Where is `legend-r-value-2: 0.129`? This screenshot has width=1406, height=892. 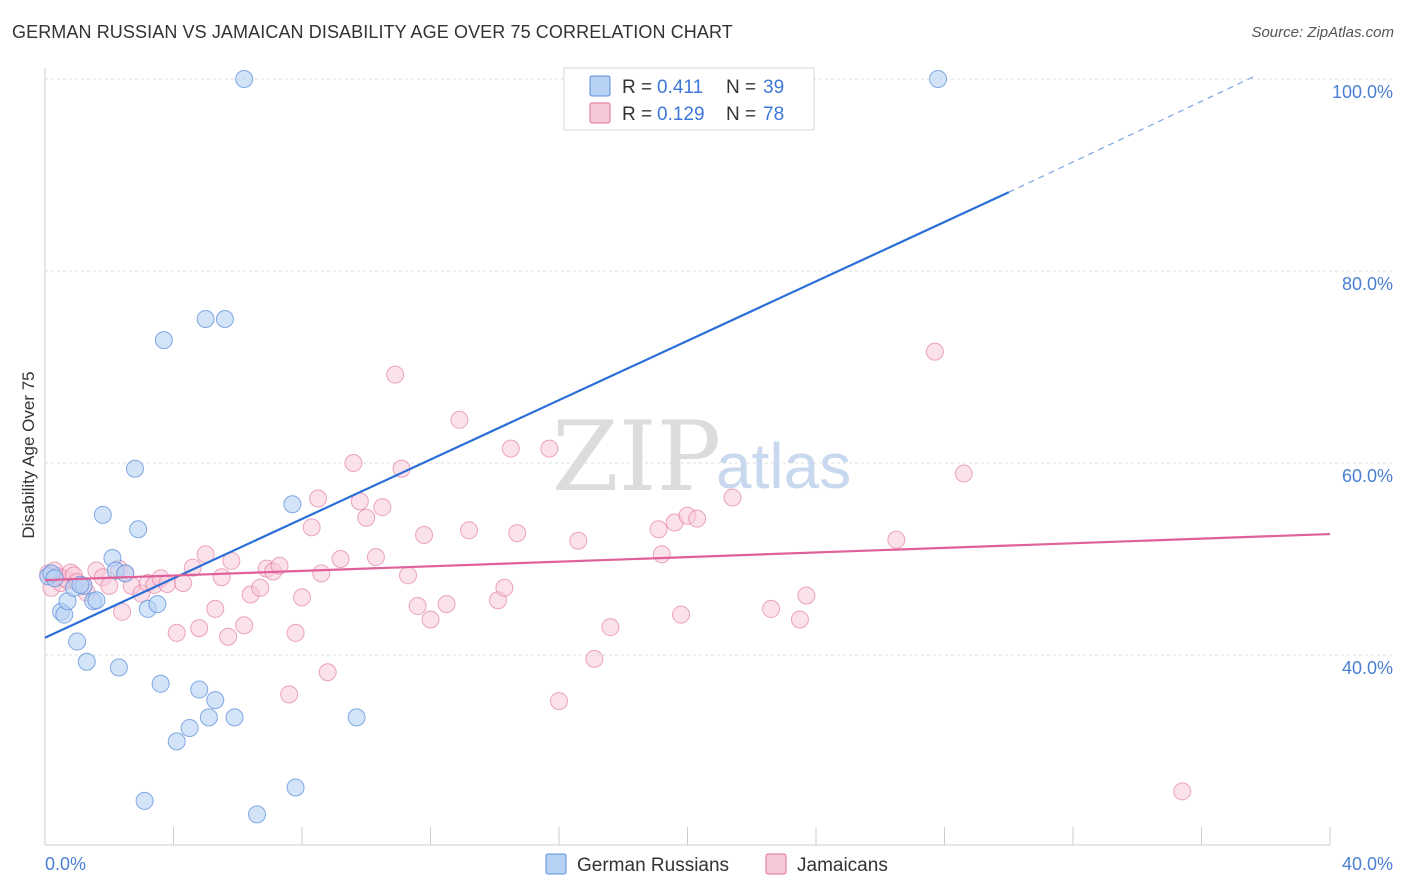 legend-r-value-2: 0.129 is located at coordinates (681, 114).